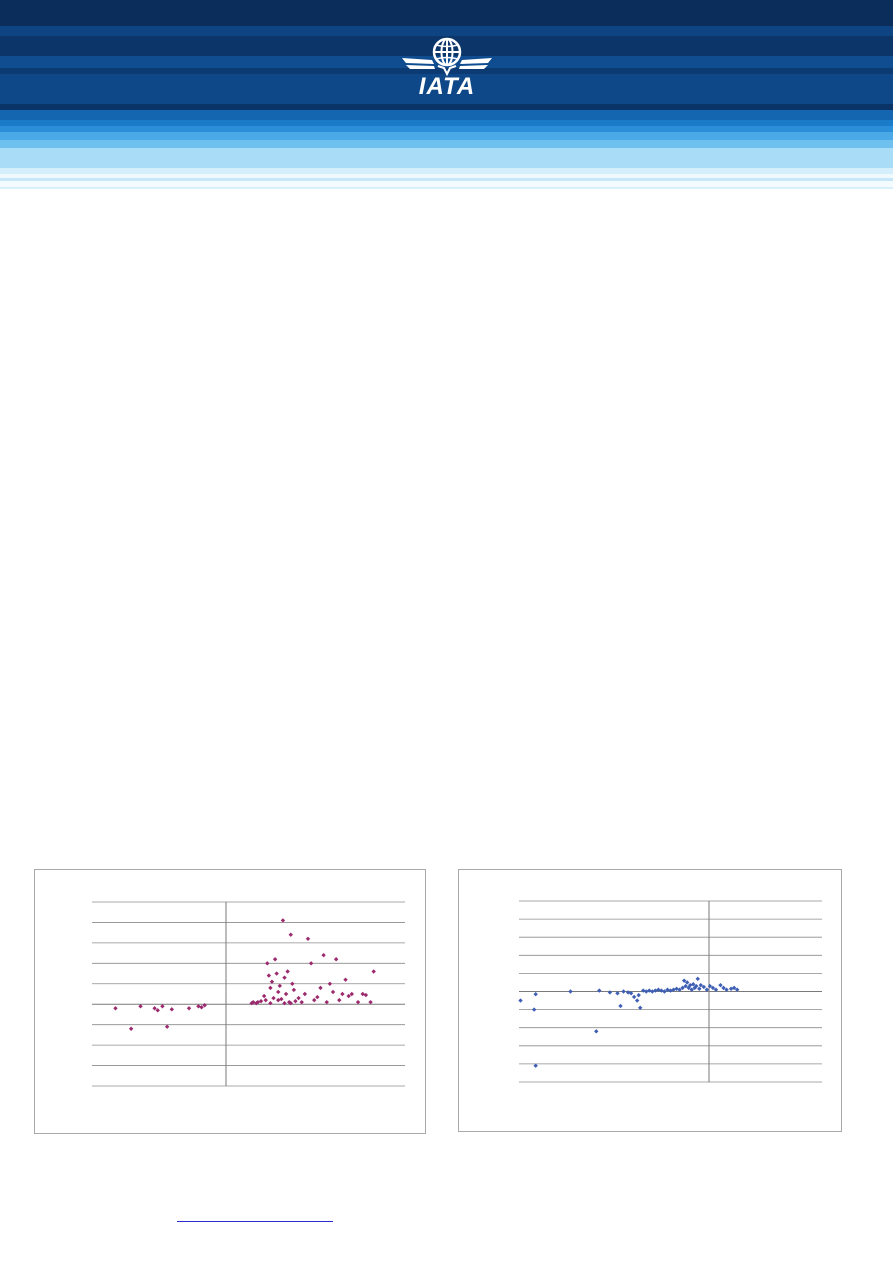 This screenshot has height=1263, width=893. What do you see at coordinates (670, 991) in the screenshot?
I see `scatter-plot-right` at bounding box center [670, 991].